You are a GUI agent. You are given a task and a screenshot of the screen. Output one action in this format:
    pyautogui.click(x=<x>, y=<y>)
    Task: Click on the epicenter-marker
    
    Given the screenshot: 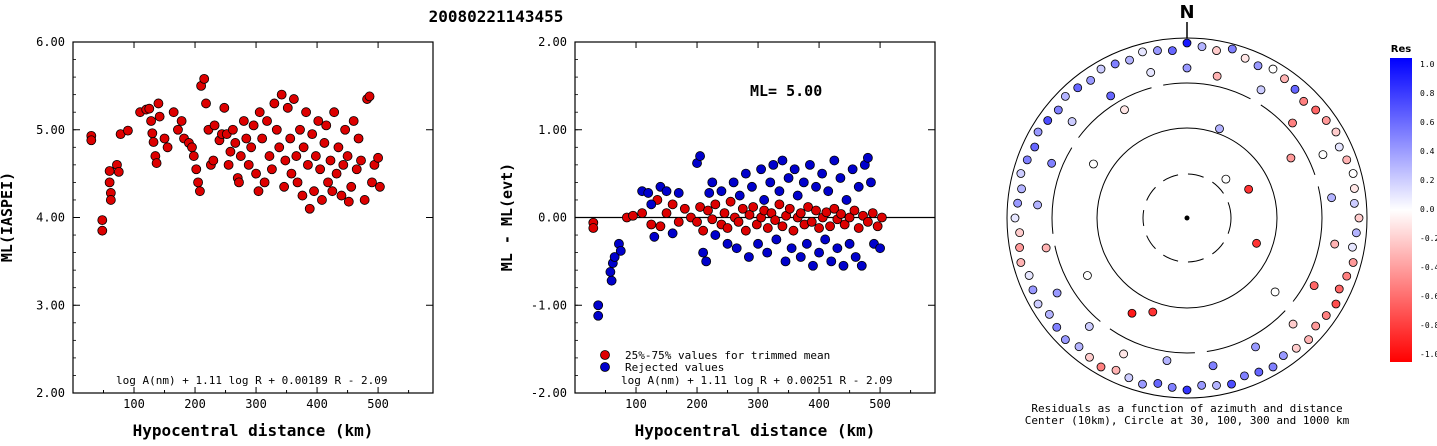 What is the action you would take?
    pyautogui.click(x=1187, y=218)
    